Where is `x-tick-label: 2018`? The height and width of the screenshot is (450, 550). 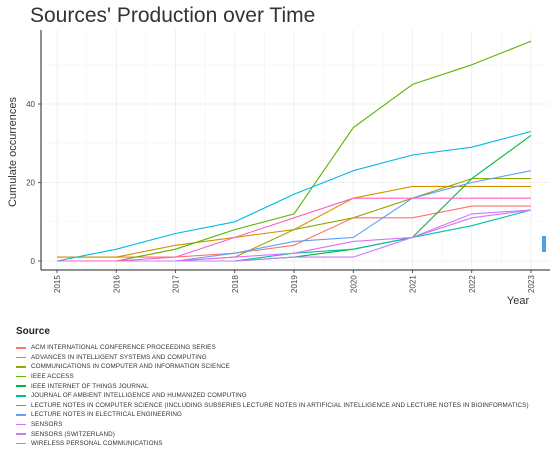 x-tick-label: 2018 is located at coordinates (235, 284).